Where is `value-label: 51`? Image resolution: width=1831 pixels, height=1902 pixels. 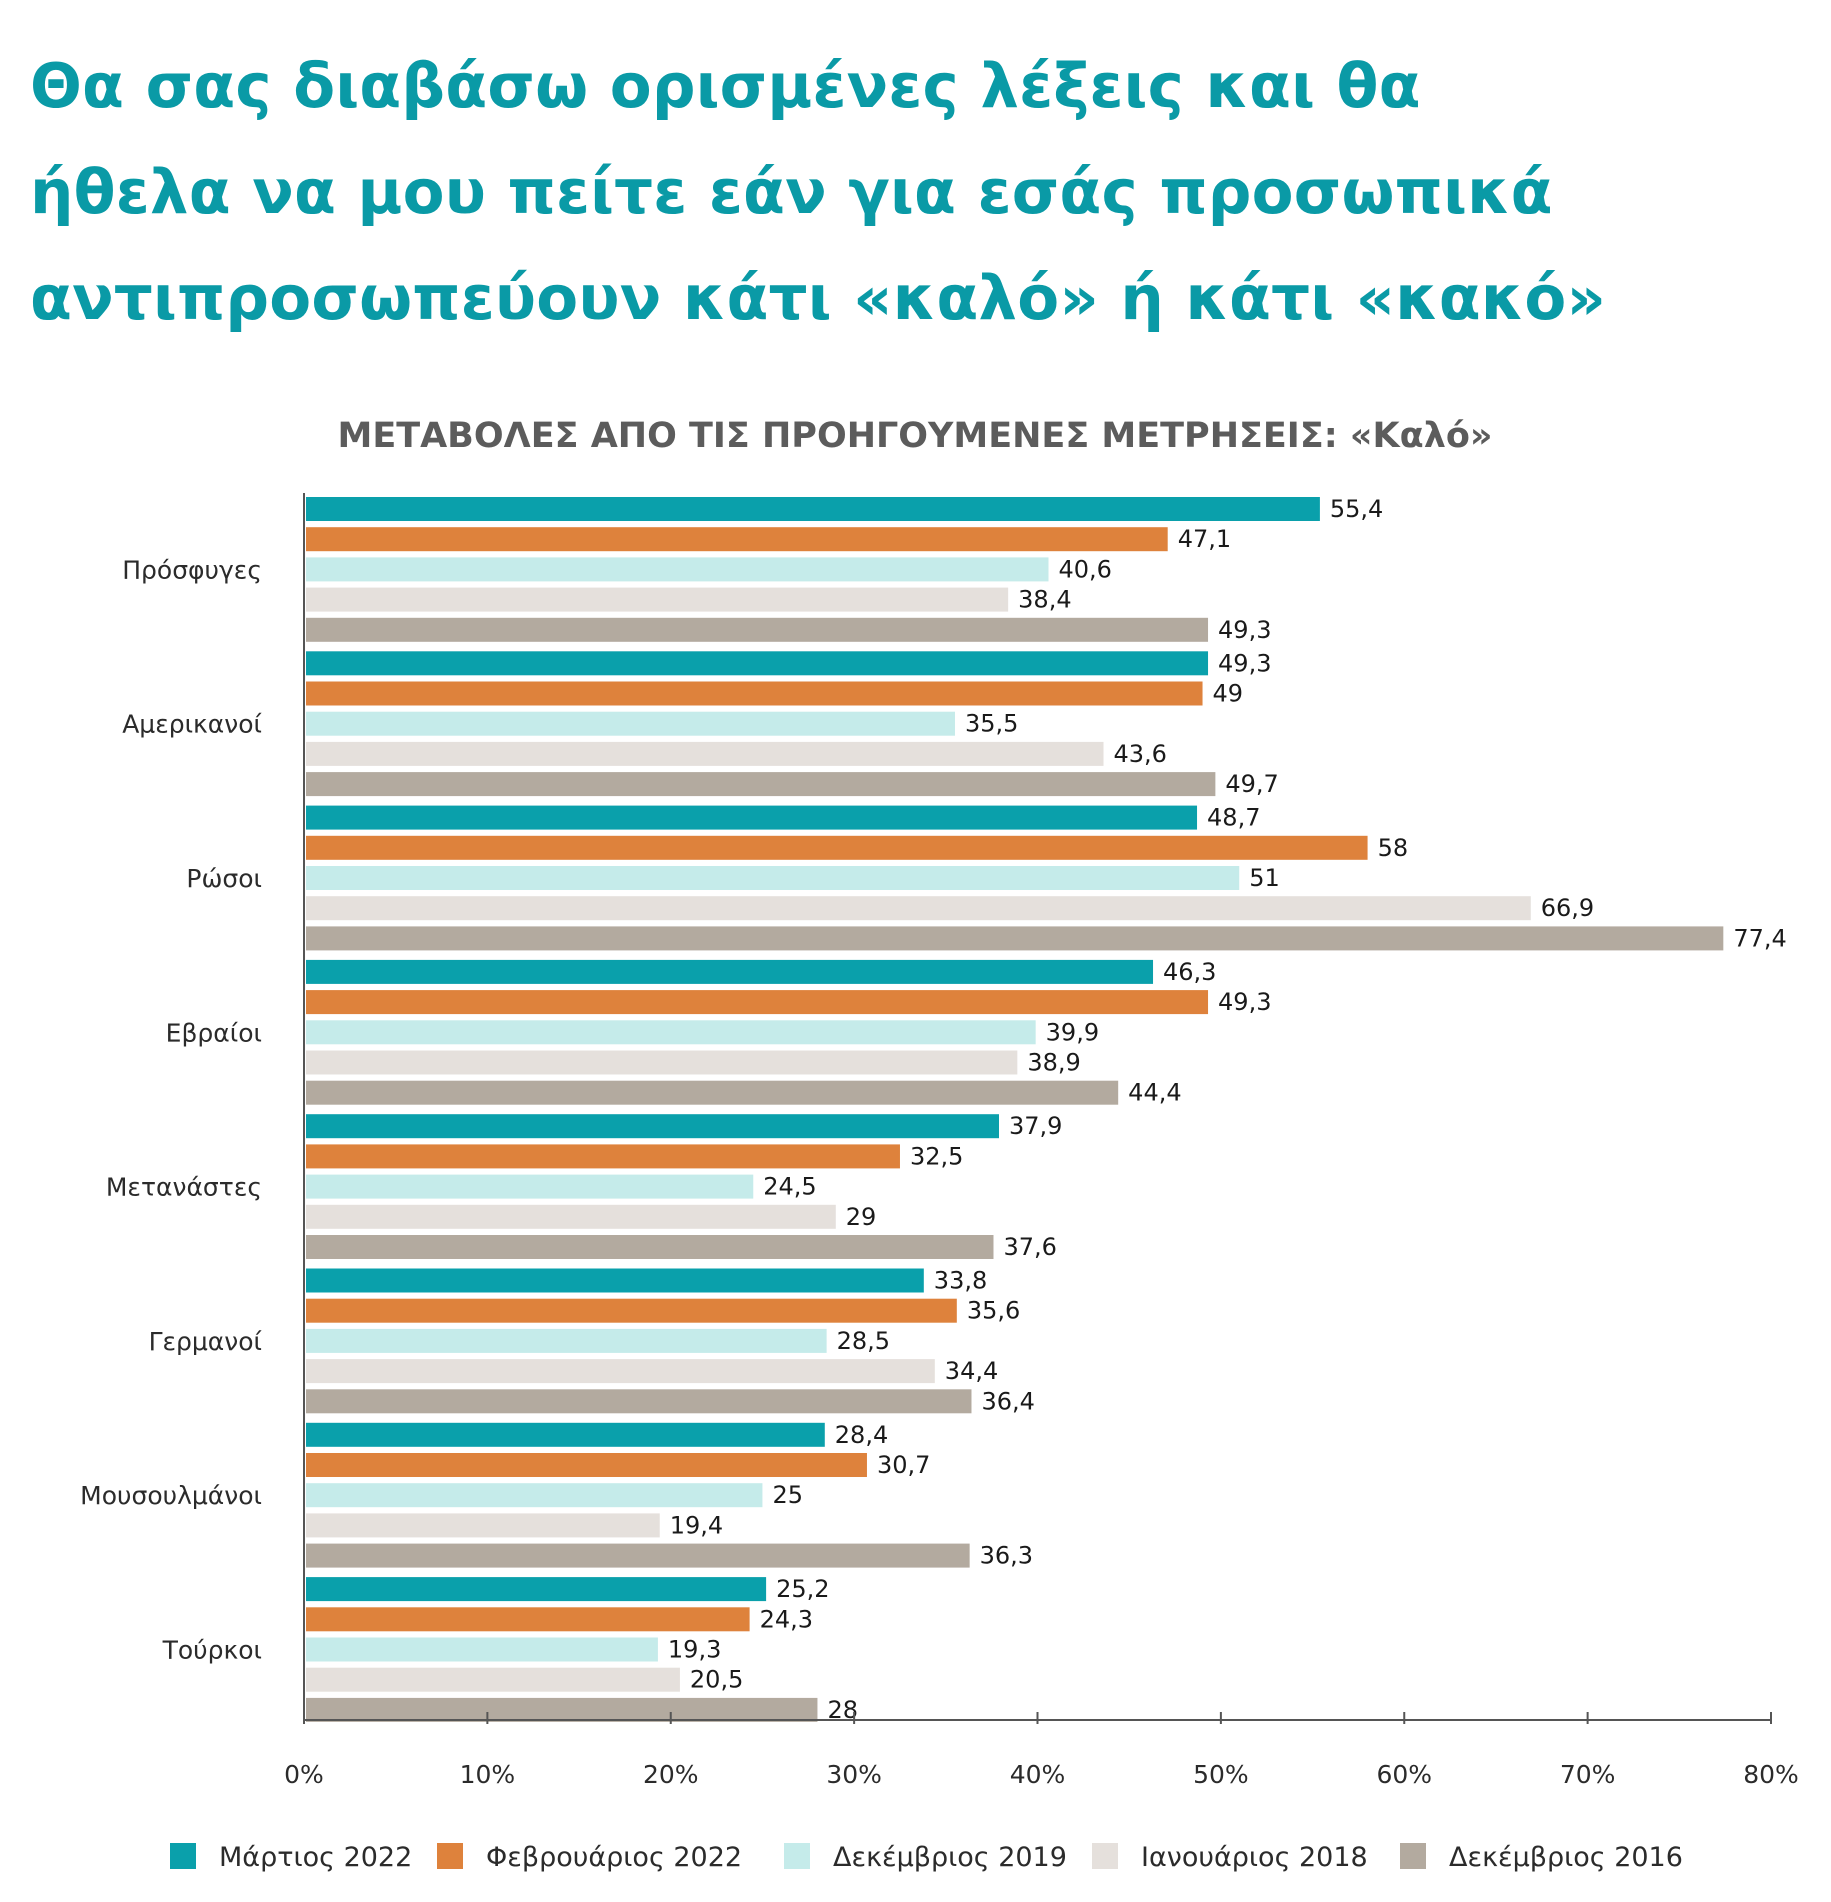 value-label: 51 is located at coordinates (1264, 878).